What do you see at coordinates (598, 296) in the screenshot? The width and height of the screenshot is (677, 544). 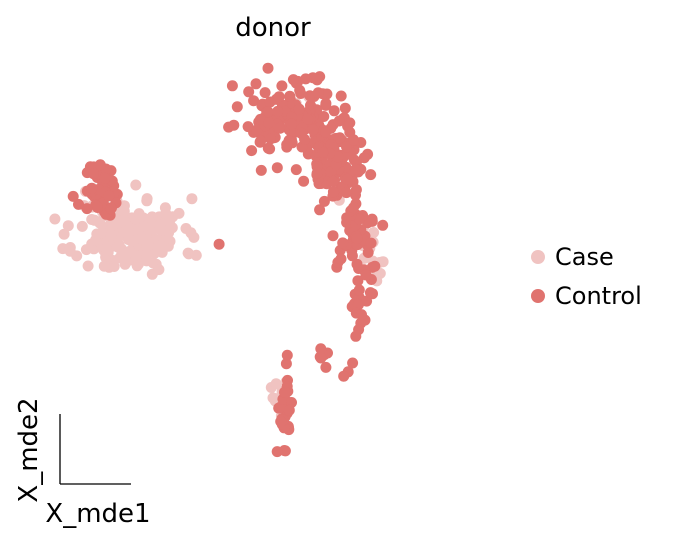 I see `legend-label-control: Control` at bounding box center [598, 296].